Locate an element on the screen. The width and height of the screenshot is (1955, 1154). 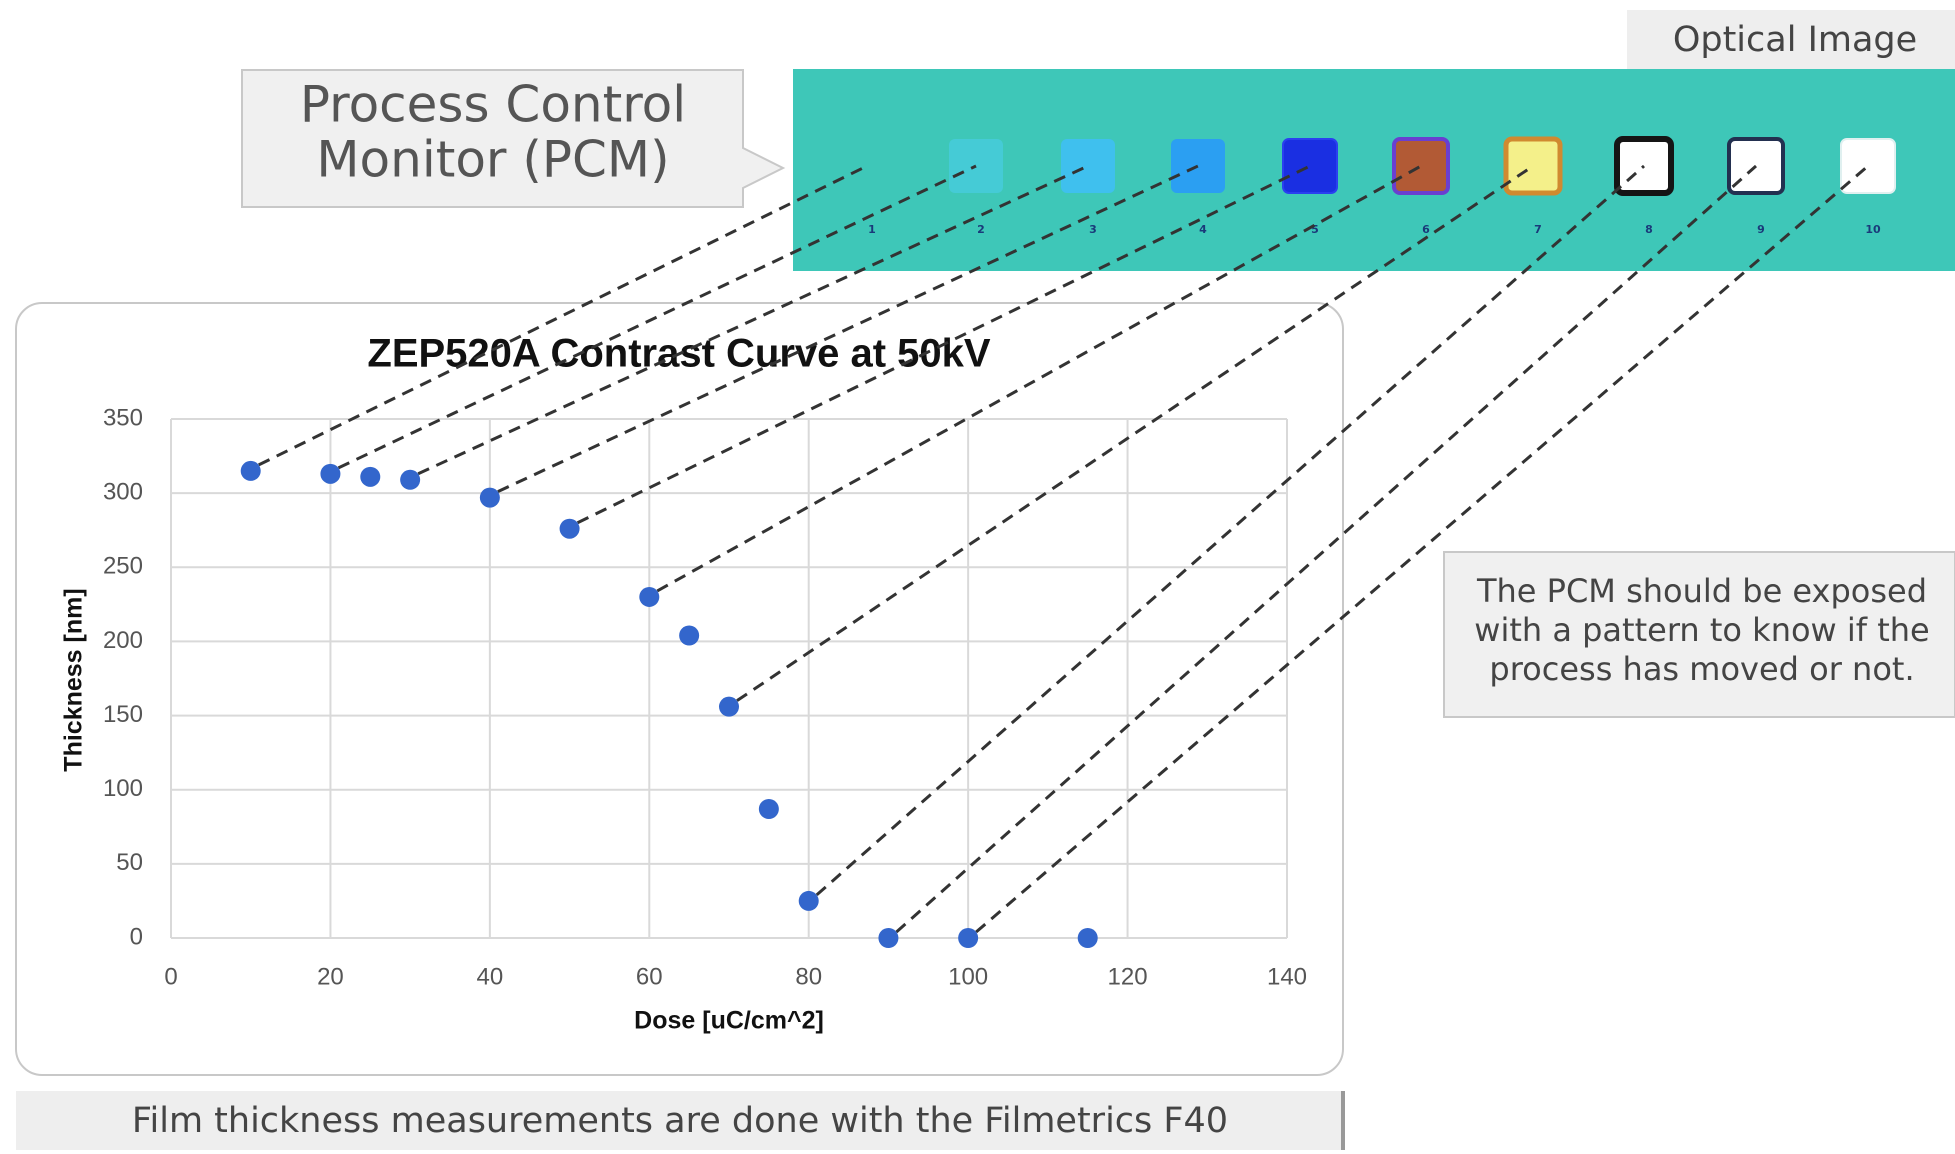
pcm-site-label: 9 is located at coordinates (1761, 229).